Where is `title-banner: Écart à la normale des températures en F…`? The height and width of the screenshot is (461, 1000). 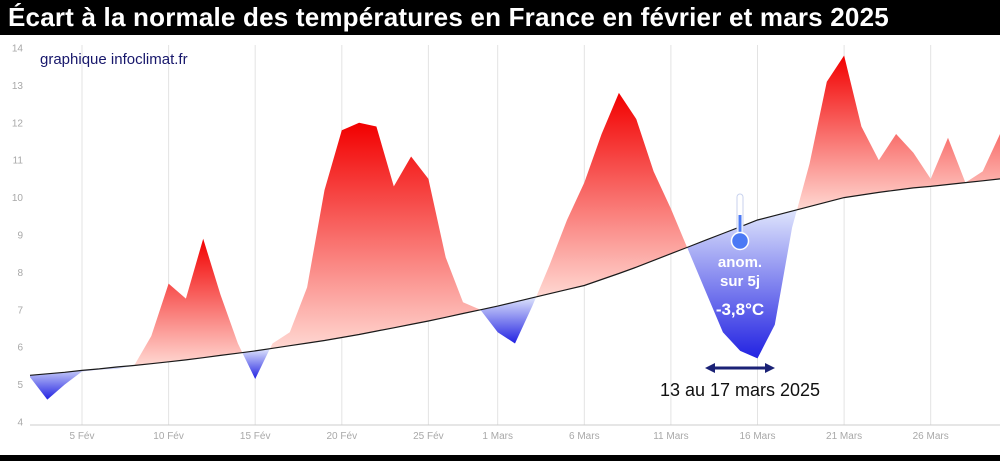 title-banner: Écart à la normale des températures en F… is located at coordinates (500, 17).